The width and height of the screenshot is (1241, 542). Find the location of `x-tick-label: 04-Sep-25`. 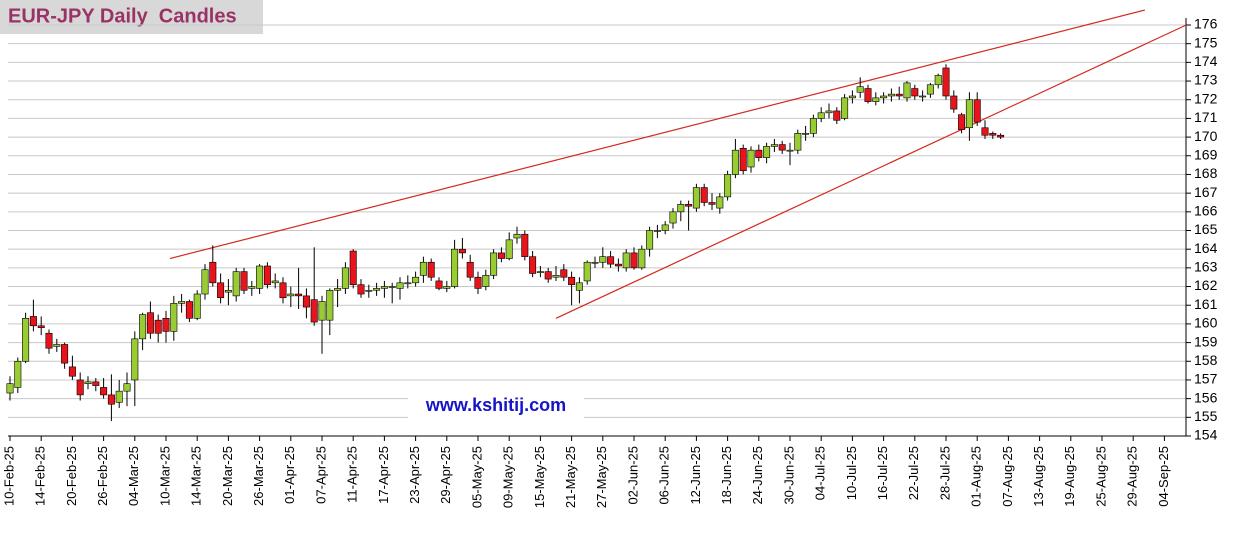

x-tick-label: 04-Sep-25 is located at coordinates (1163, 476).